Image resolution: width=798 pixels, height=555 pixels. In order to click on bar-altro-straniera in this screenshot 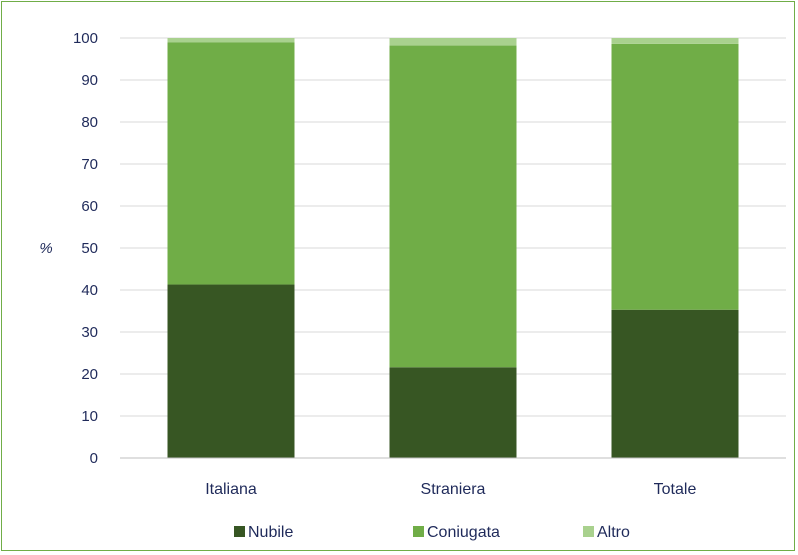, I will do `click(453, 42)`.